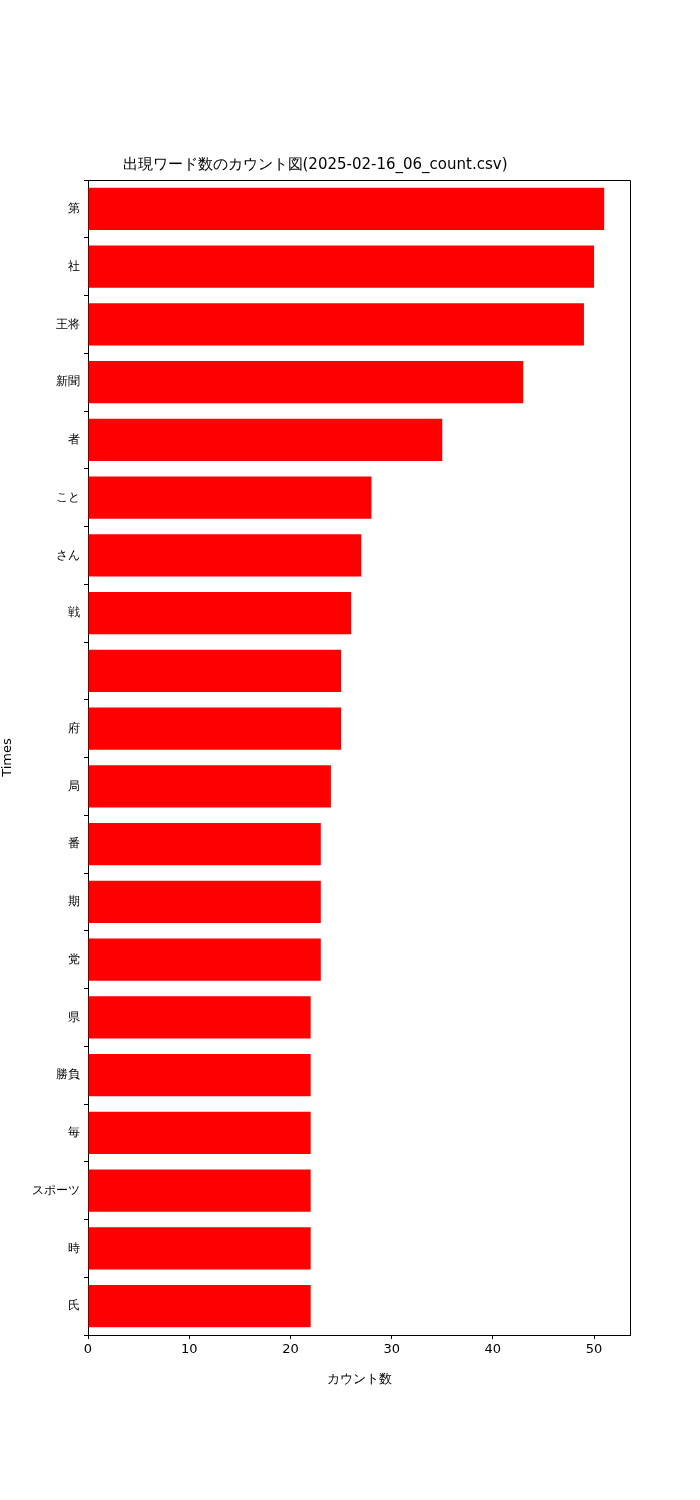 The height and width of the screenshot is (1500, 700). What do you see at coordinates (7, 757) in the screenshot?
I see `y-axis-title: Times` at bounding box center [7, 757].